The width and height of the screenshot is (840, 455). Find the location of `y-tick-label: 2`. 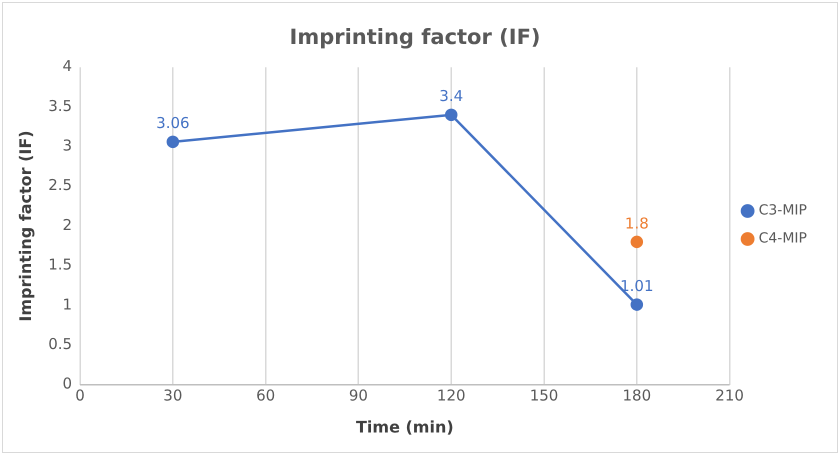

y-tick-label: 2 is located at coordinates (67, 225).